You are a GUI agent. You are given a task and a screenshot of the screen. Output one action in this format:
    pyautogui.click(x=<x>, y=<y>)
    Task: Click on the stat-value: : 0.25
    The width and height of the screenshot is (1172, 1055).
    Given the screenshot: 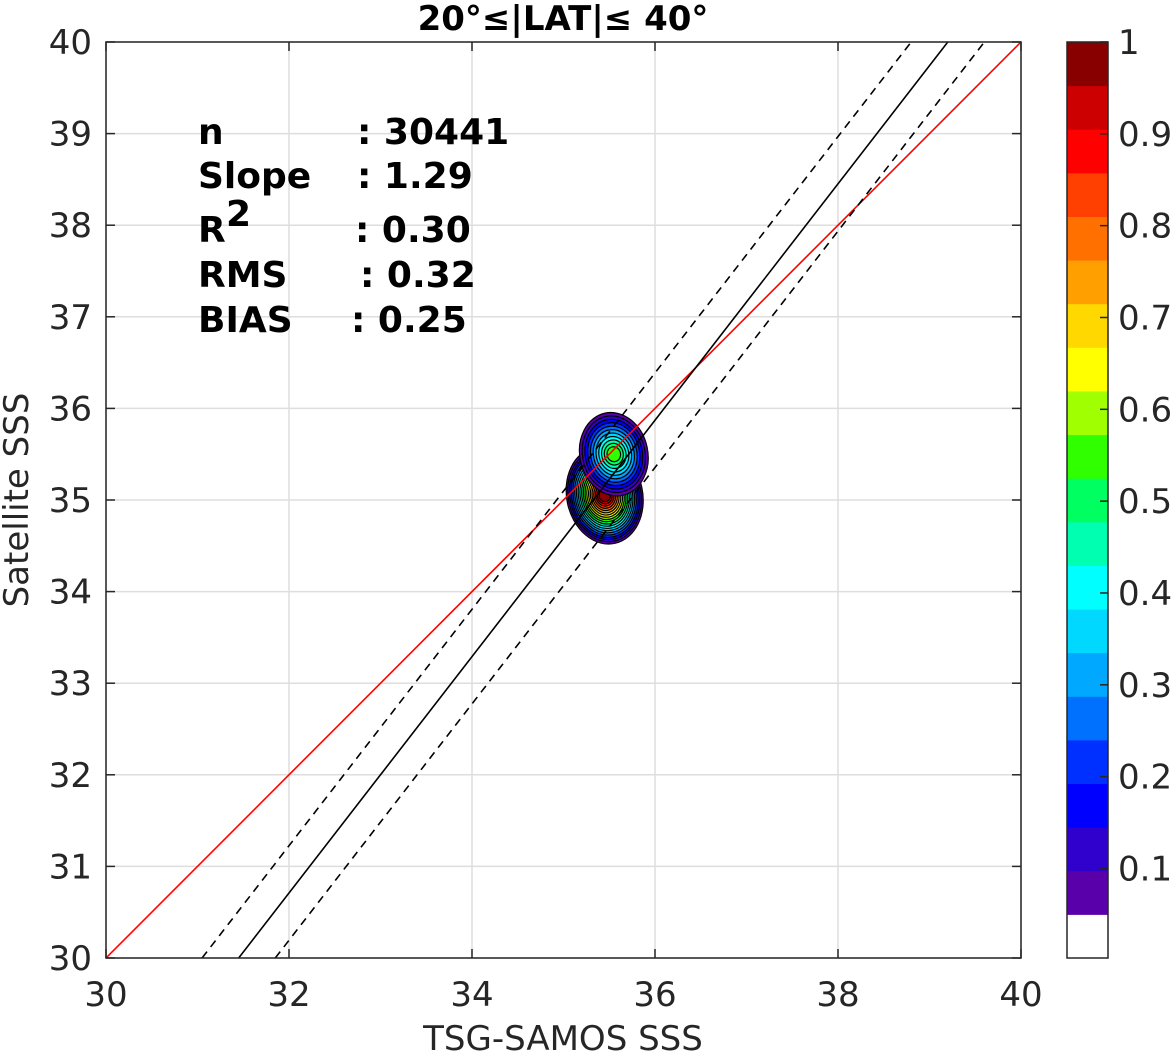 What is the action you would take?
    pyautogui.click(x=409, y=320)
    